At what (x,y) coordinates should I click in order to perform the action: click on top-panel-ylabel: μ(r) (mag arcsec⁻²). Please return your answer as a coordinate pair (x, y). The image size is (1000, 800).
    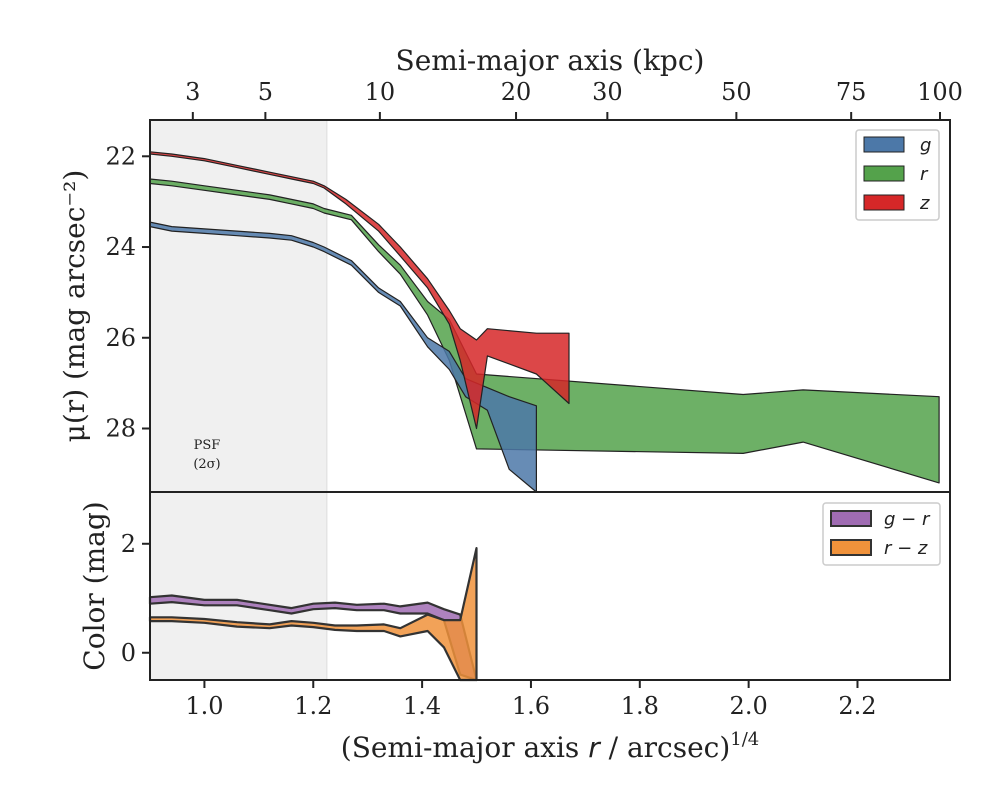
    Looking at the image, I should click on (74, 306).